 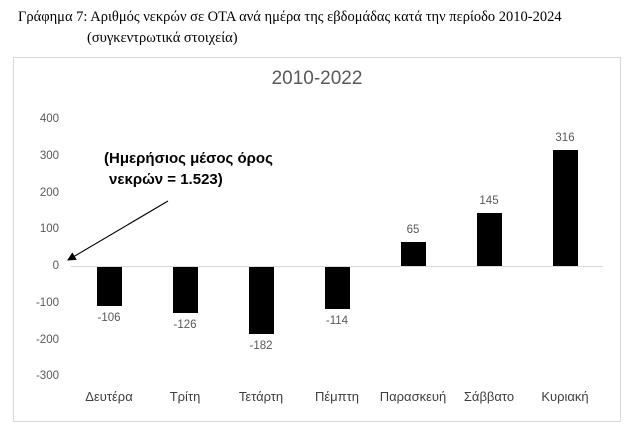 I want to click on chart-annotation-line1: (Ημερήσιος μέσος όρος, so click(x=188, y=158).